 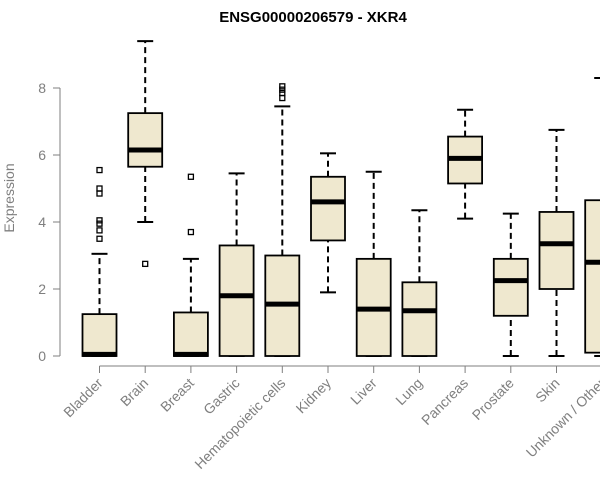 I want to click on x-tick-label: Unknown / Other, so click(x=561, y=418).